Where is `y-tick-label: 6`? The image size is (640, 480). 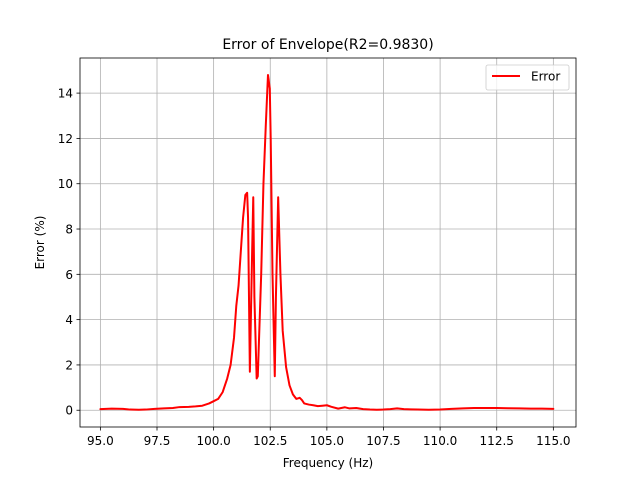
y-tick-label: 6 is located at coordinates (69, 275).